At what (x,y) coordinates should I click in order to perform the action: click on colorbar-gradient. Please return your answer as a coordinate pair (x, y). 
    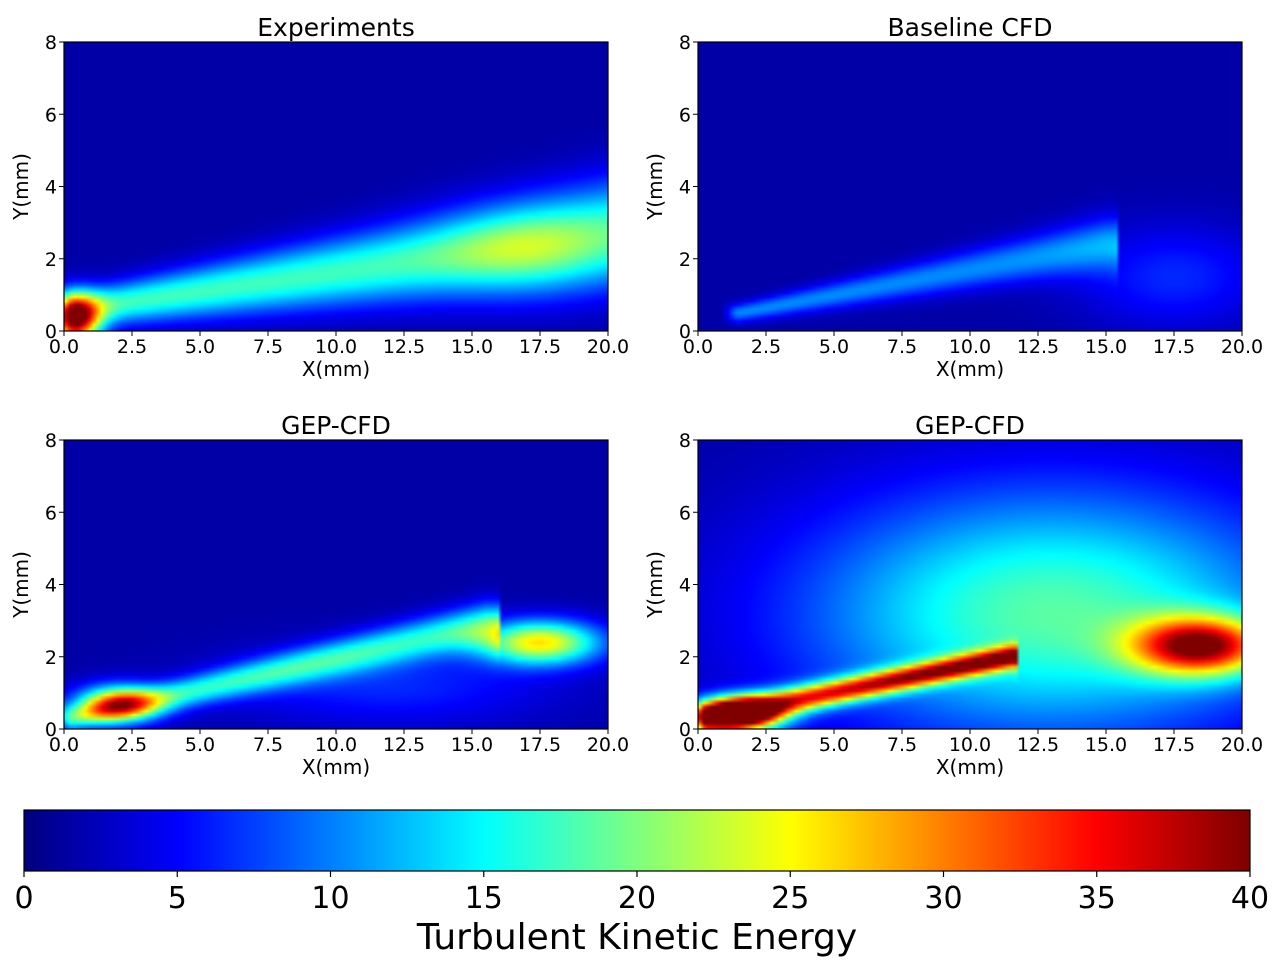
    Looking at the image, I should click on (637, 840).